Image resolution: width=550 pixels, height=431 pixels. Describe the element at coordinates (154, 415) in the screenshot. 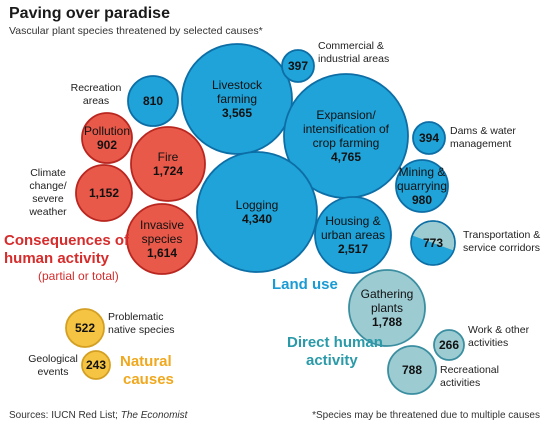

I see `source-publication: The Economist` at that location.